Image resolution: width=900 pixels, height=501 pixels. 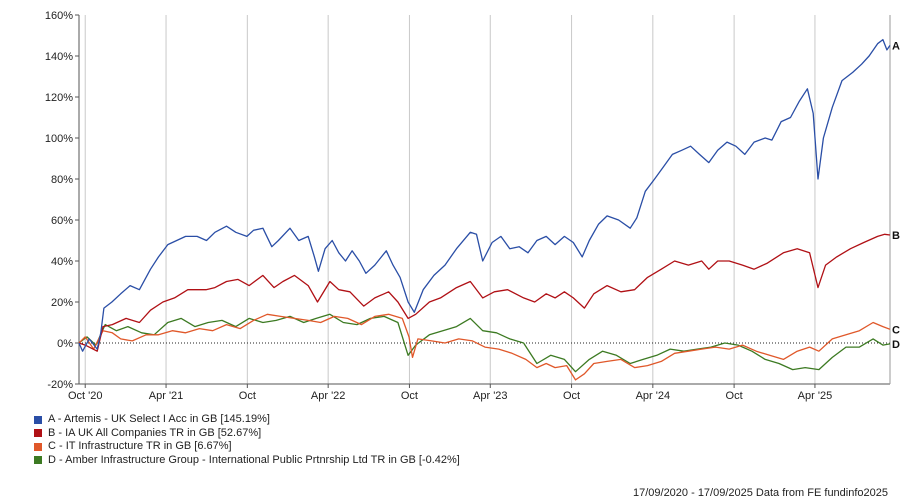 I want to click on series-line-d, so click(x=484, y=343).